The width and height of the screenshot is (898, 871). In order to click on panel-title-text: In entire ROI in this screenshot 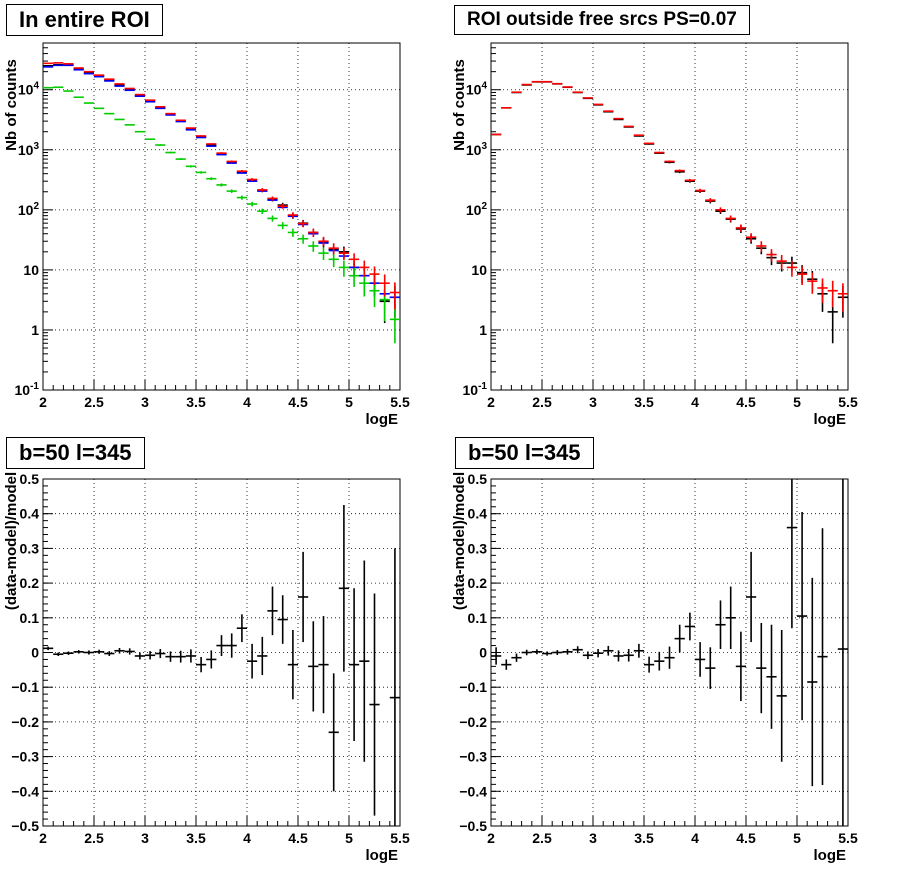, I will do `click(84, 19)`.